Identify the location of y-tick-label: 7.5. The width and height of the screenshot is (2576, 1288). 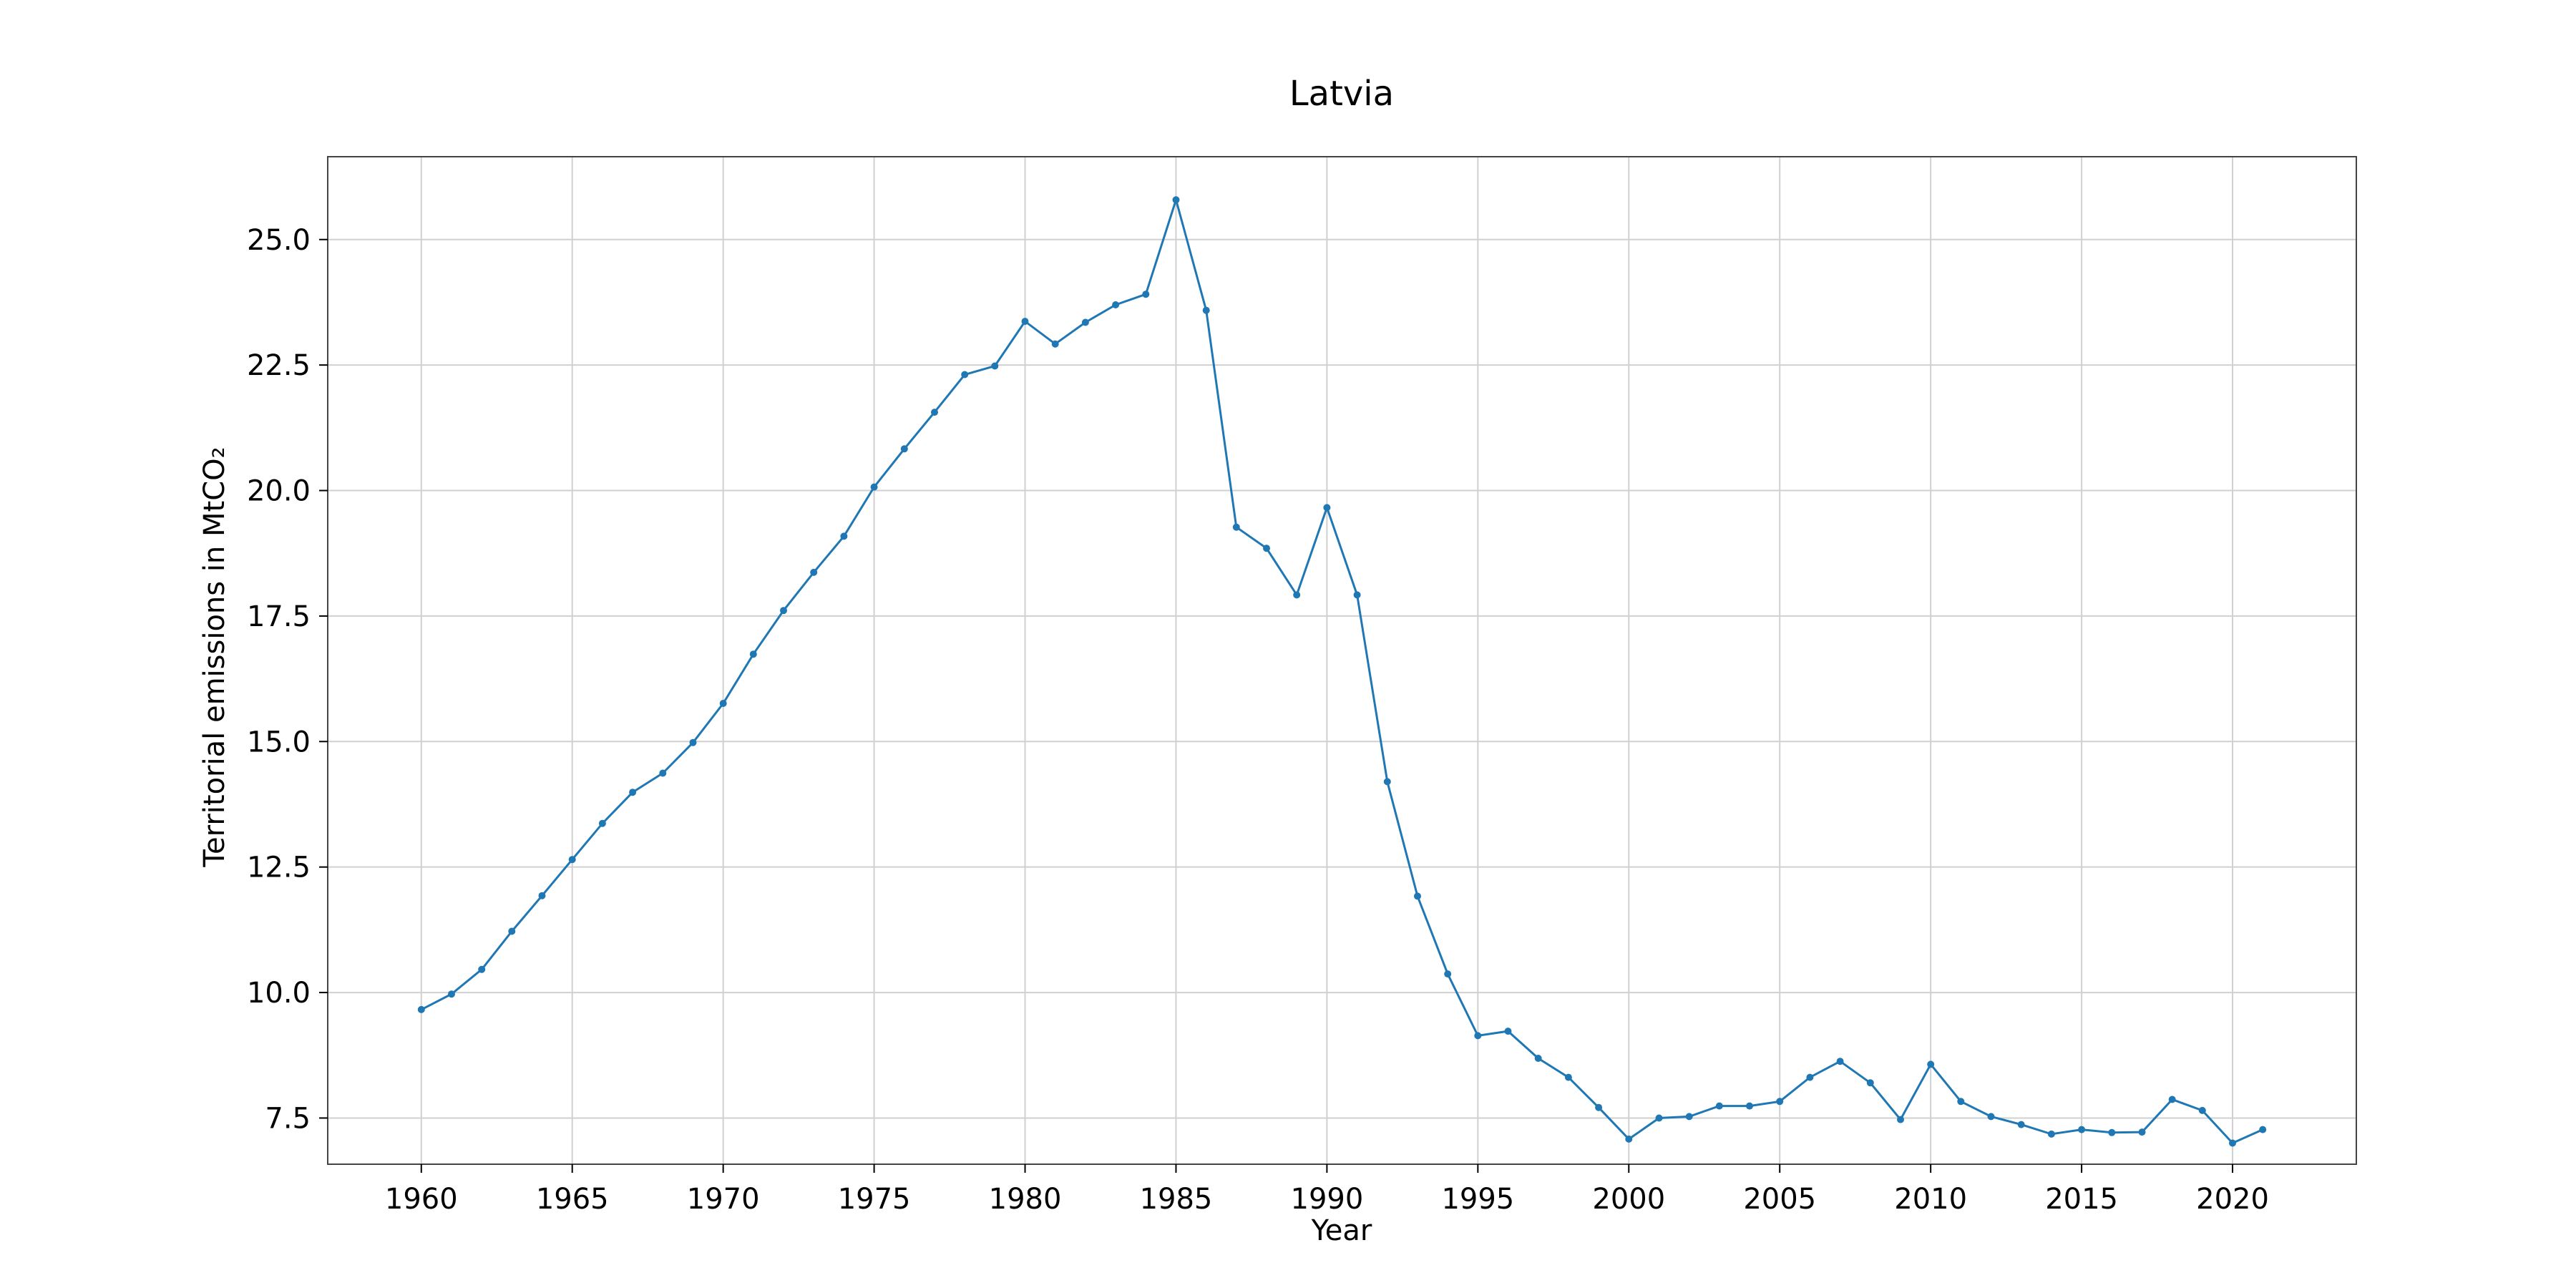
(288, 1118).